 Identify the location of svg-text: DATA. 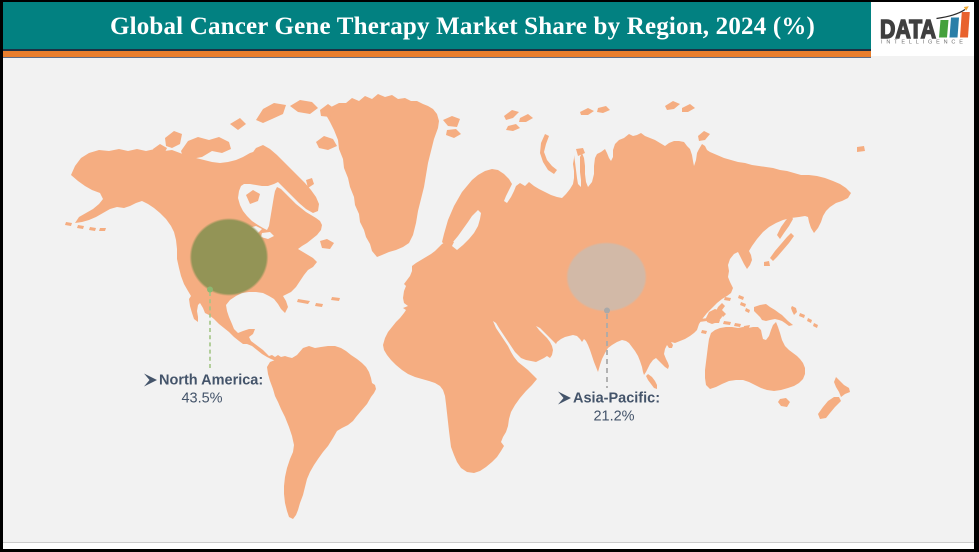
(908, 29).